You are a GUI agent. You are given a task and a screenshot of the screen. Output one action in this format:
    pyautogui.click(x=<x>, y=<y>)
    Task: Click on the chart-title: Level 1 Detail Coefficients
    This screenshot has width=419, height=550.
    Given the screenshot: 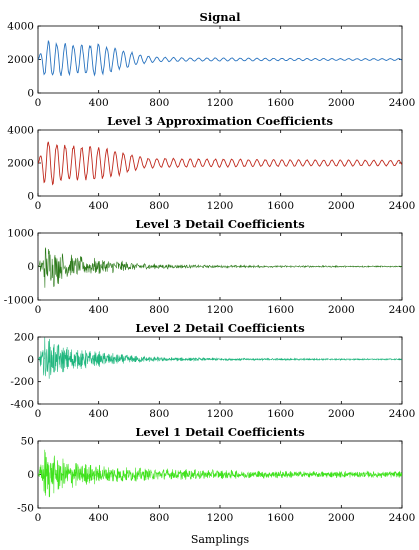 What is the action you would take?
    pyautogui.click(x=219, y=432)
    